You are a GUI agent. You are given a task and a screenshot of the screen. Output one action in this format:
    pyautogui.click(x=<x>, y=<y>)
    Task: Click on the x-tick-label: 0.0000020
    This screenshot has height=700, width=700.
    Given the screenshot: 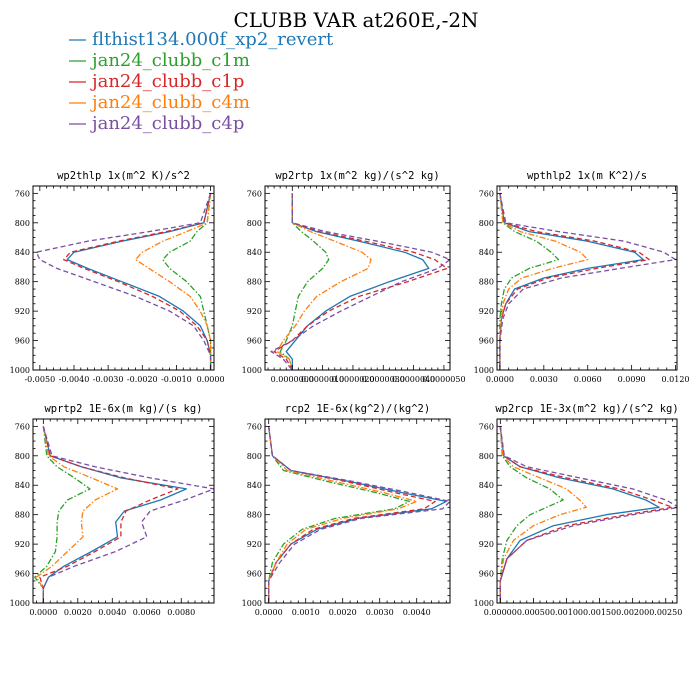 What is the action you would take?
    pyautogui.click(x=352, y=379)
    